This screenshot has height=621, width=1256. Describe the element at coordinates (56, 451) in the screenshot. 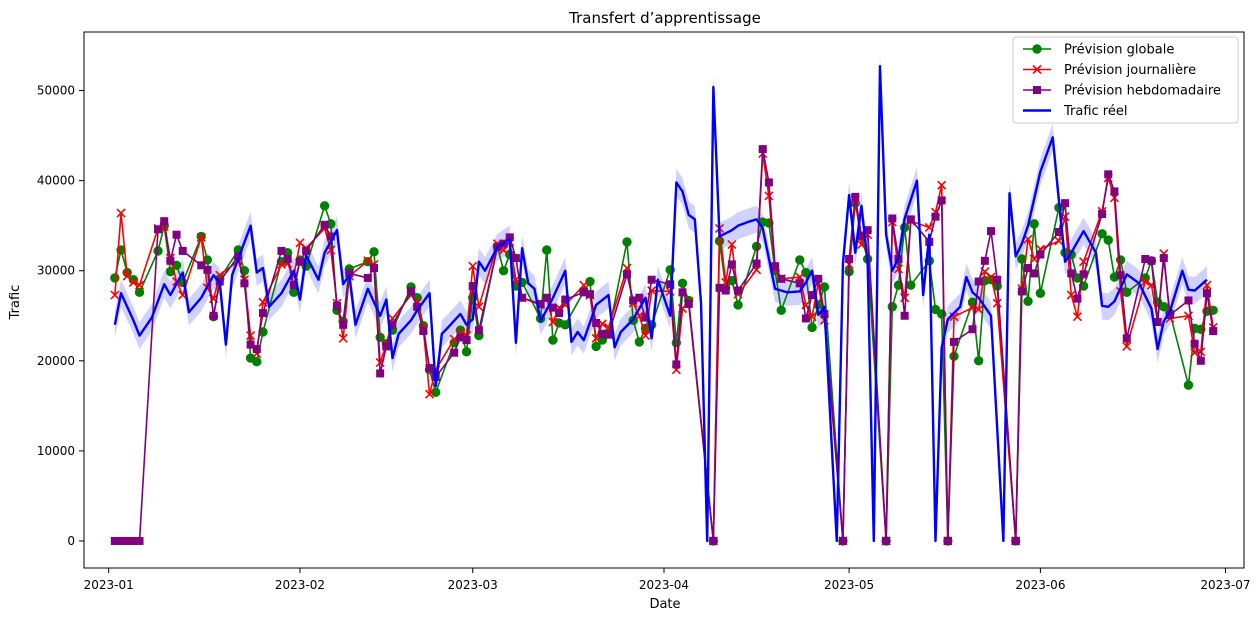

I see `y-tick-label: 10000` at that location.